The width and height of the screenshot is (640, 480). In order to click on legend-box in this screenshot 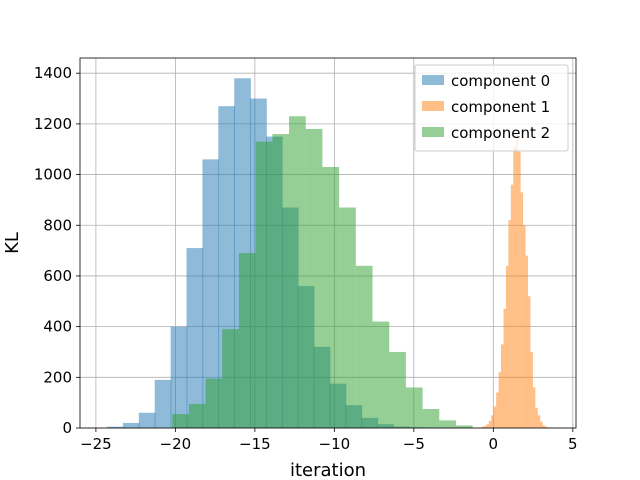, I will do `click(491, 108)`.